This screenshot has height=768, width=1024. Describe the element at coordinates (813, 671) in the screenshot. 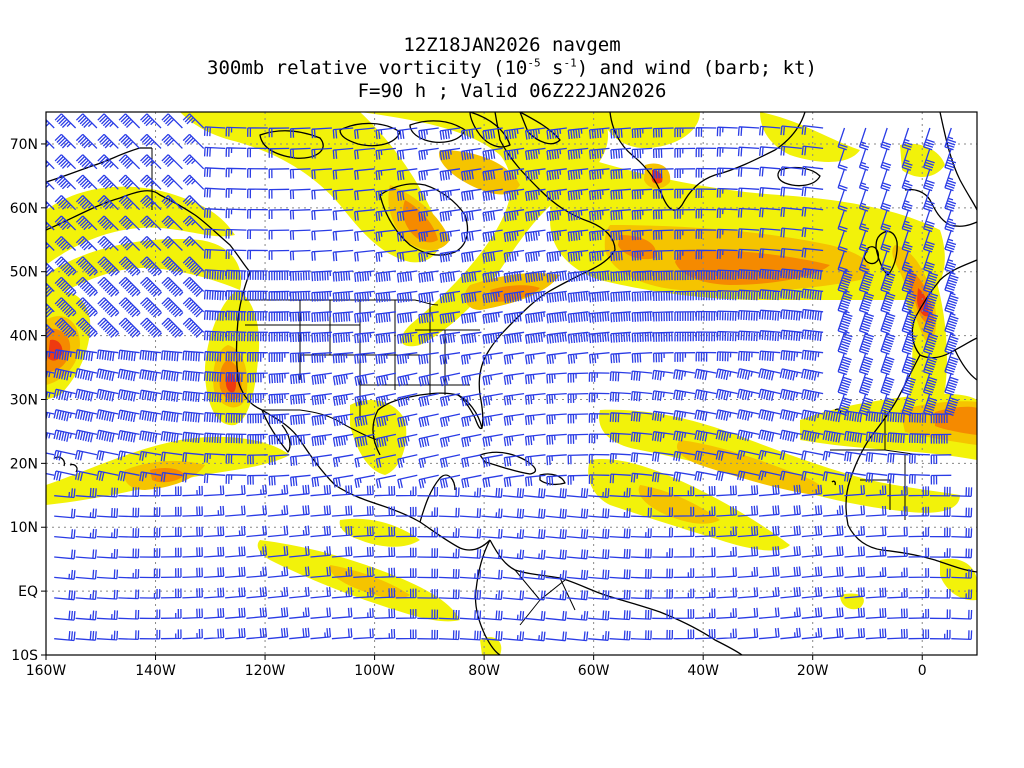

I see `lon-tick-label: 20W` at that location.